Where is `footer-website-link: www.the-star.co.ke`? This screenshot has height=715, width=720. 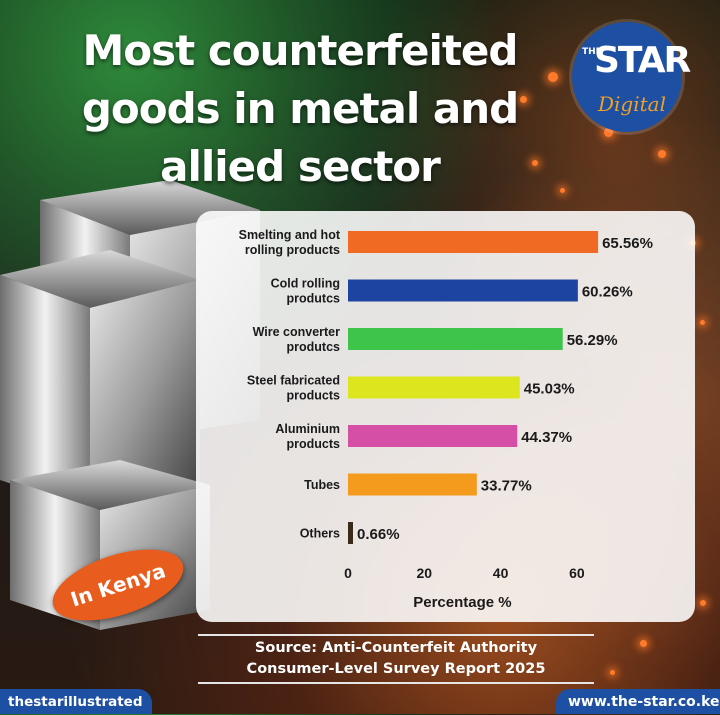
footer-website-link: www.the-star.co.ke is located at coordinates (638, 701).